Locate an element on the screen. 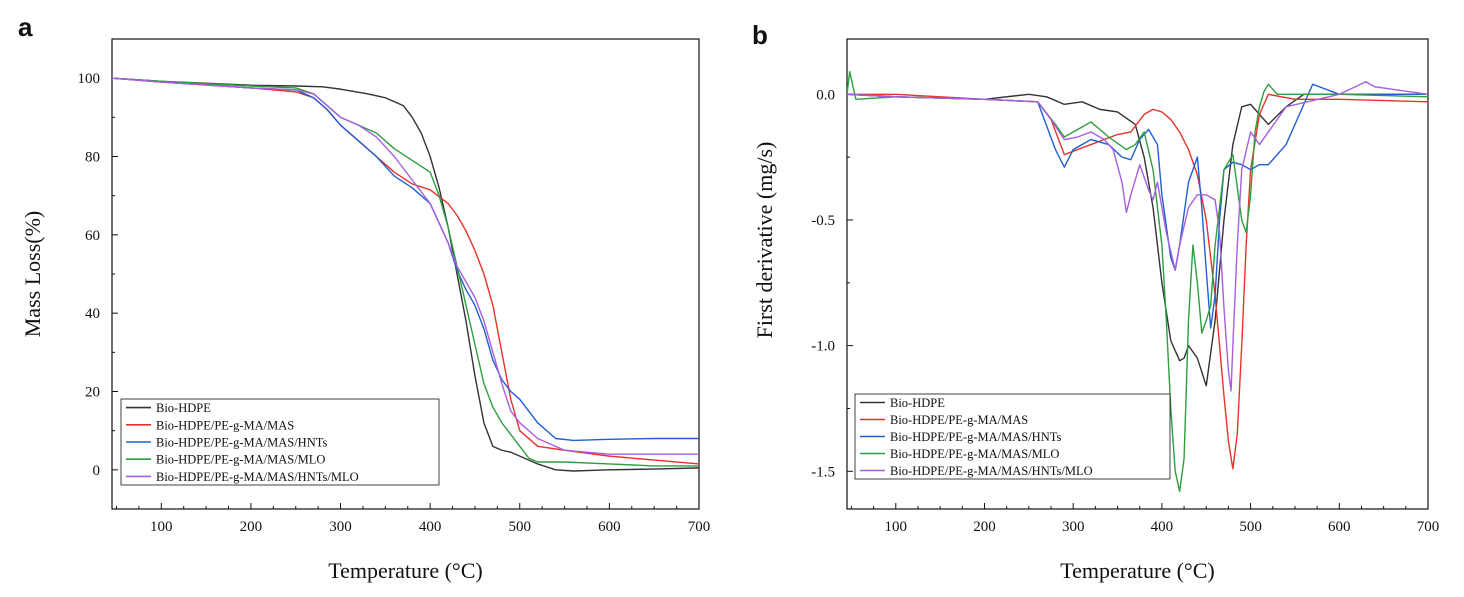 The height and width of the screenshot is (597, 1464). y-tick-label: 0 is located at coordinates (97, 471).